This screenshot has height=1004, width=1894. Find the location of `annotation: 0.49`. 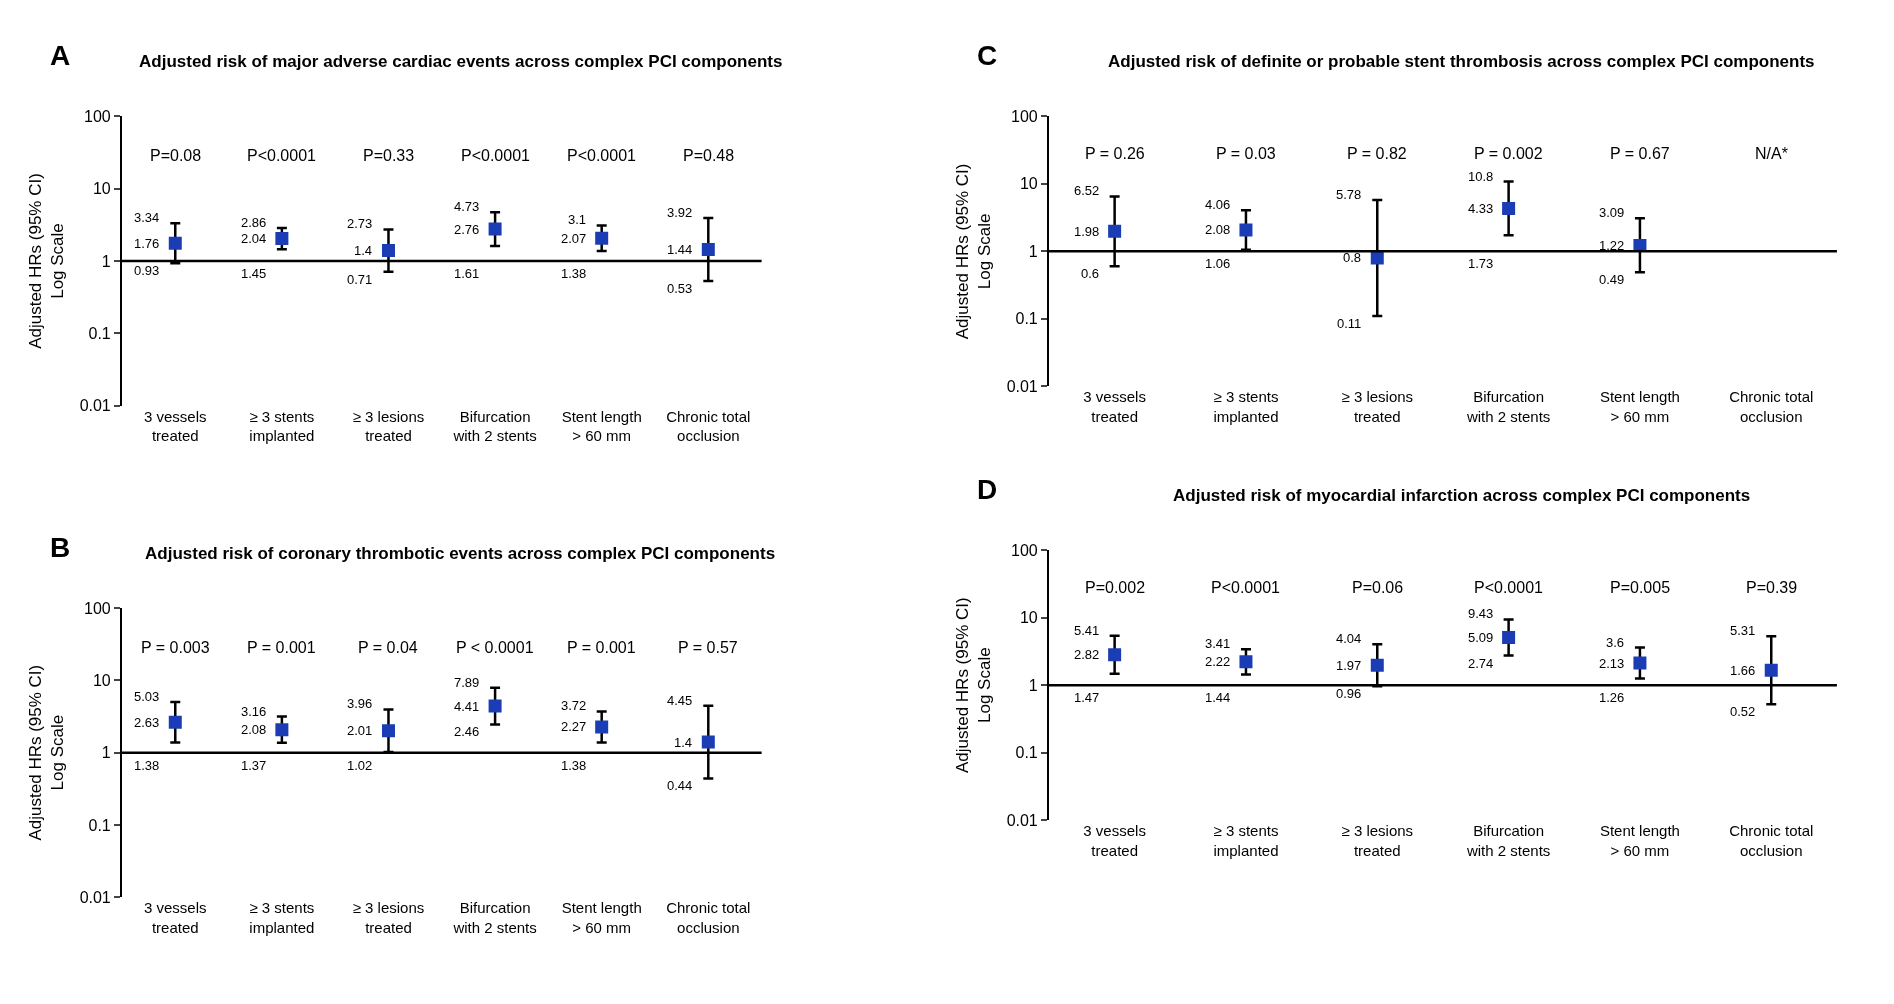

annotation: 0.49 is located at coordinates (1612, 279).